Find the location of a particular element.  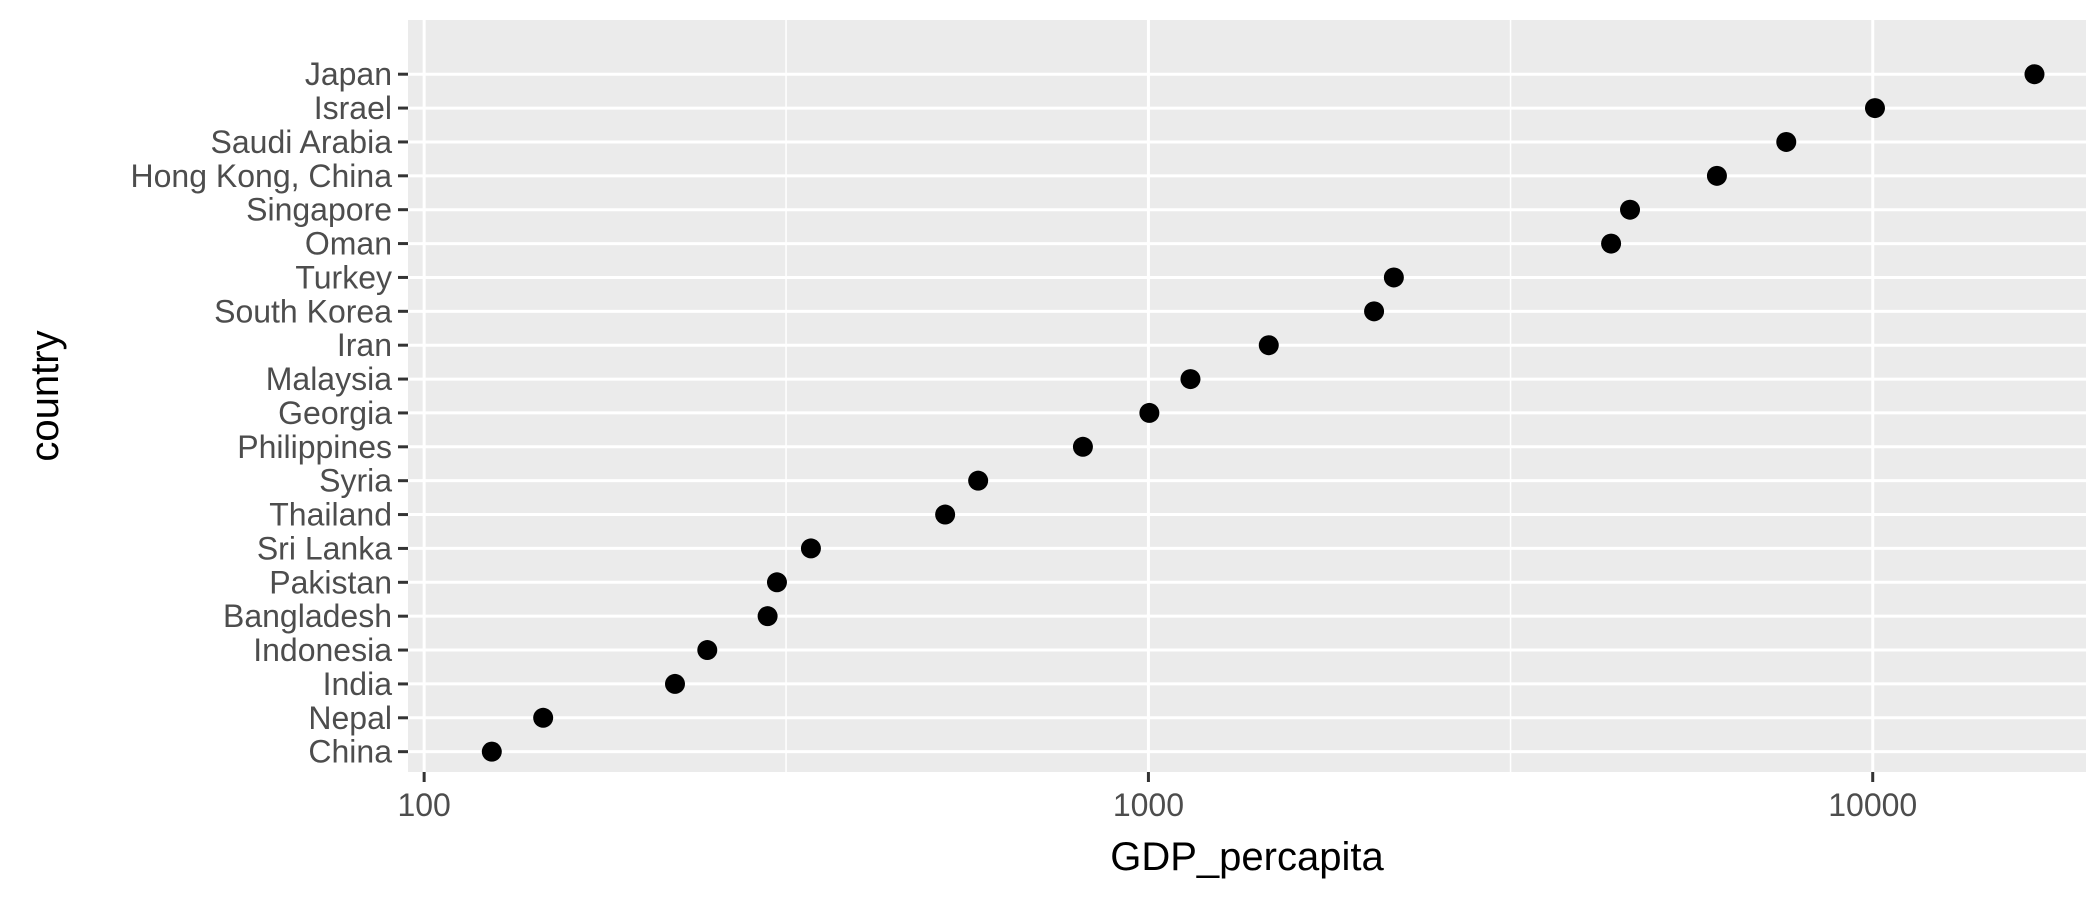

y-tick-label: Saudi Arabia is located at coordinates (302, 142).